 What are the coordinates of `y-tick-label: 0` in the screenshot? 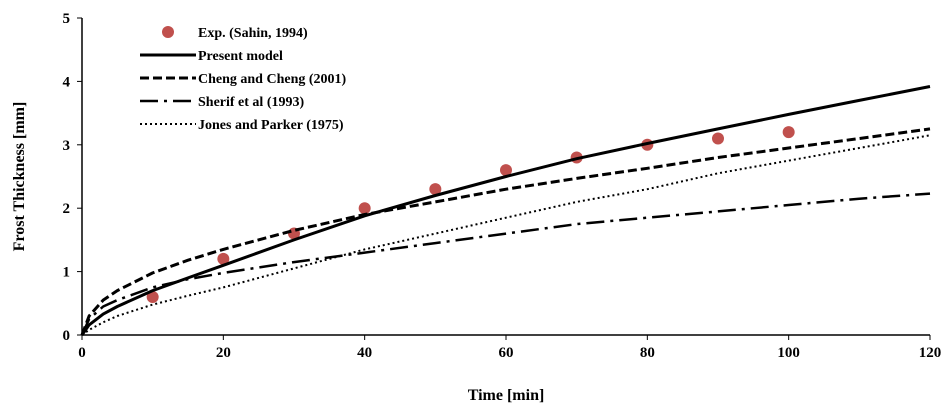 It's located at (67, 336).